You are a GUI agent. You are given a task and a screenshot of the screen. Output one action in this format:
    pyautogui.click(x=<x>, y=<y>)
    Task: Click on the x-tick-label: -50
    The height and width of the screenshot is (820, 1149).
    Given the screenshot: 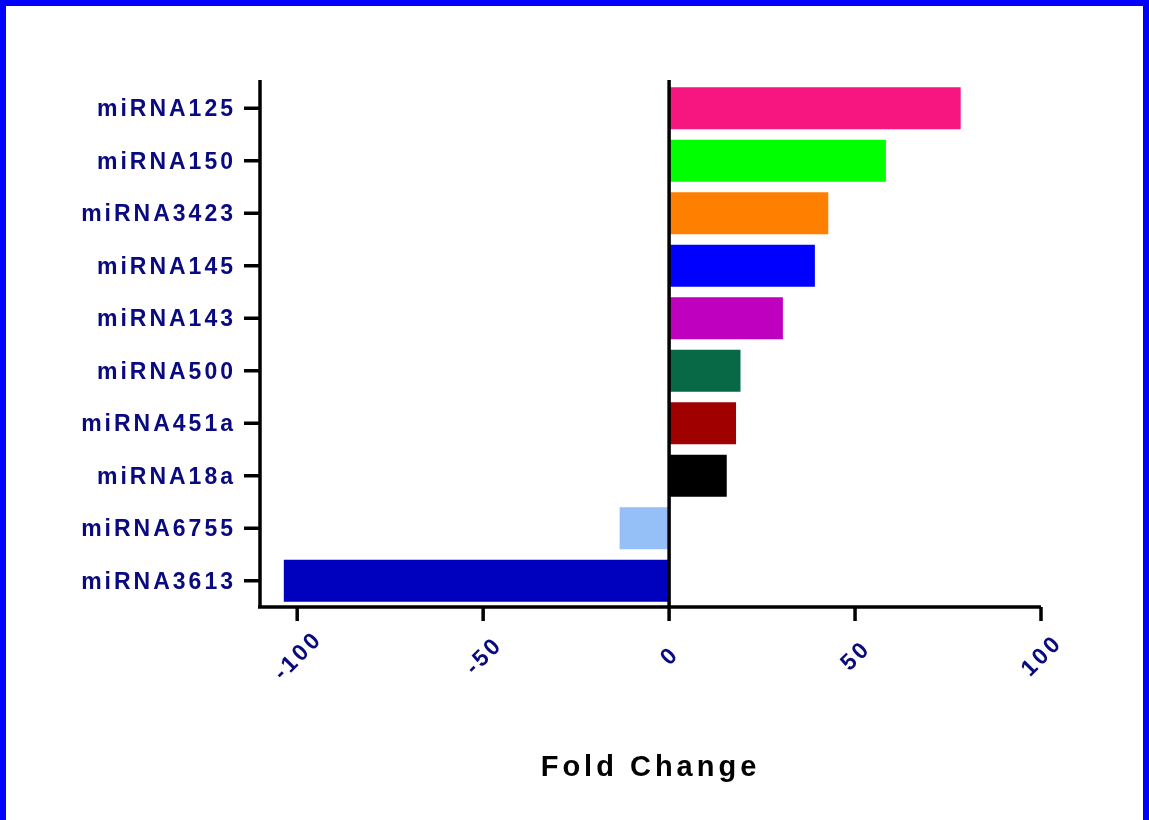 What is the action you would take?
    pyautogui.click(x=483, y=655)
    